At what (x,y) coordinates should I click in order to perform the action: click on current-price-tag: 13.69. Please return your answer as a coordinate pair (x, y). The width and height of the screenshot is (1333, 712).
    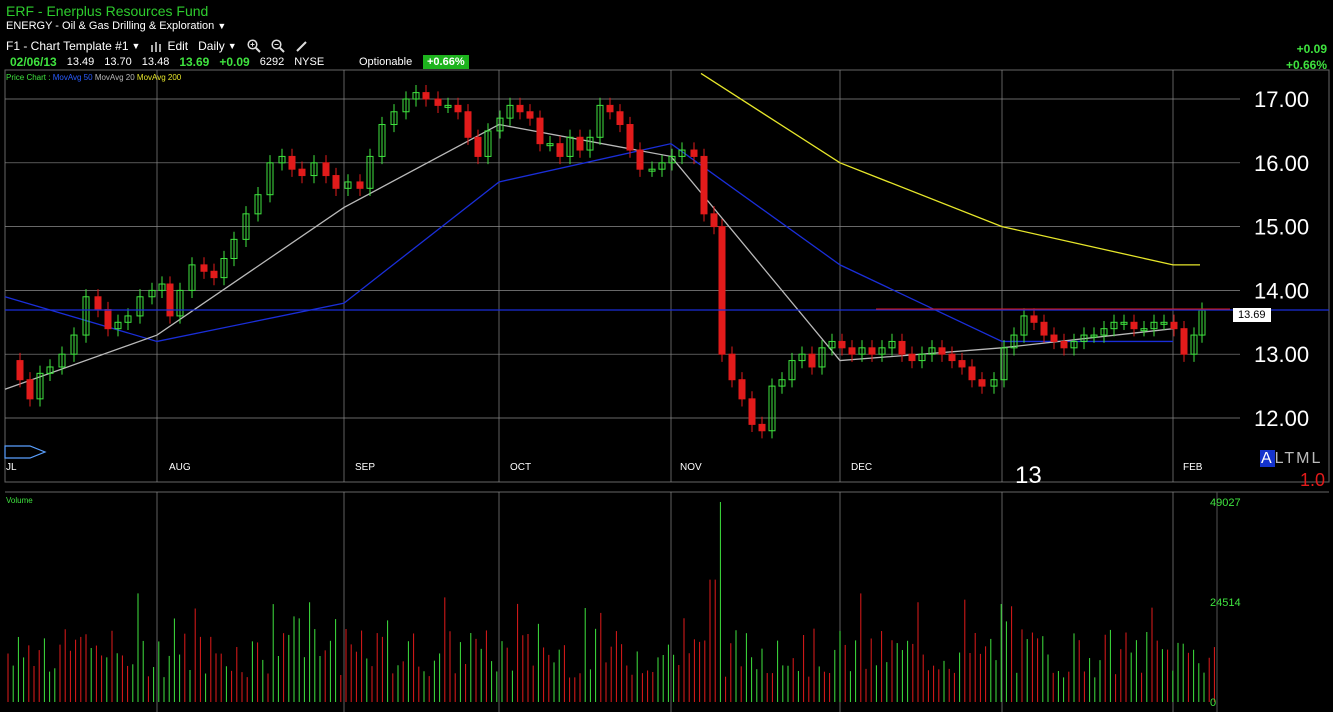
    Looking at the image, I should click on (1252, 315).